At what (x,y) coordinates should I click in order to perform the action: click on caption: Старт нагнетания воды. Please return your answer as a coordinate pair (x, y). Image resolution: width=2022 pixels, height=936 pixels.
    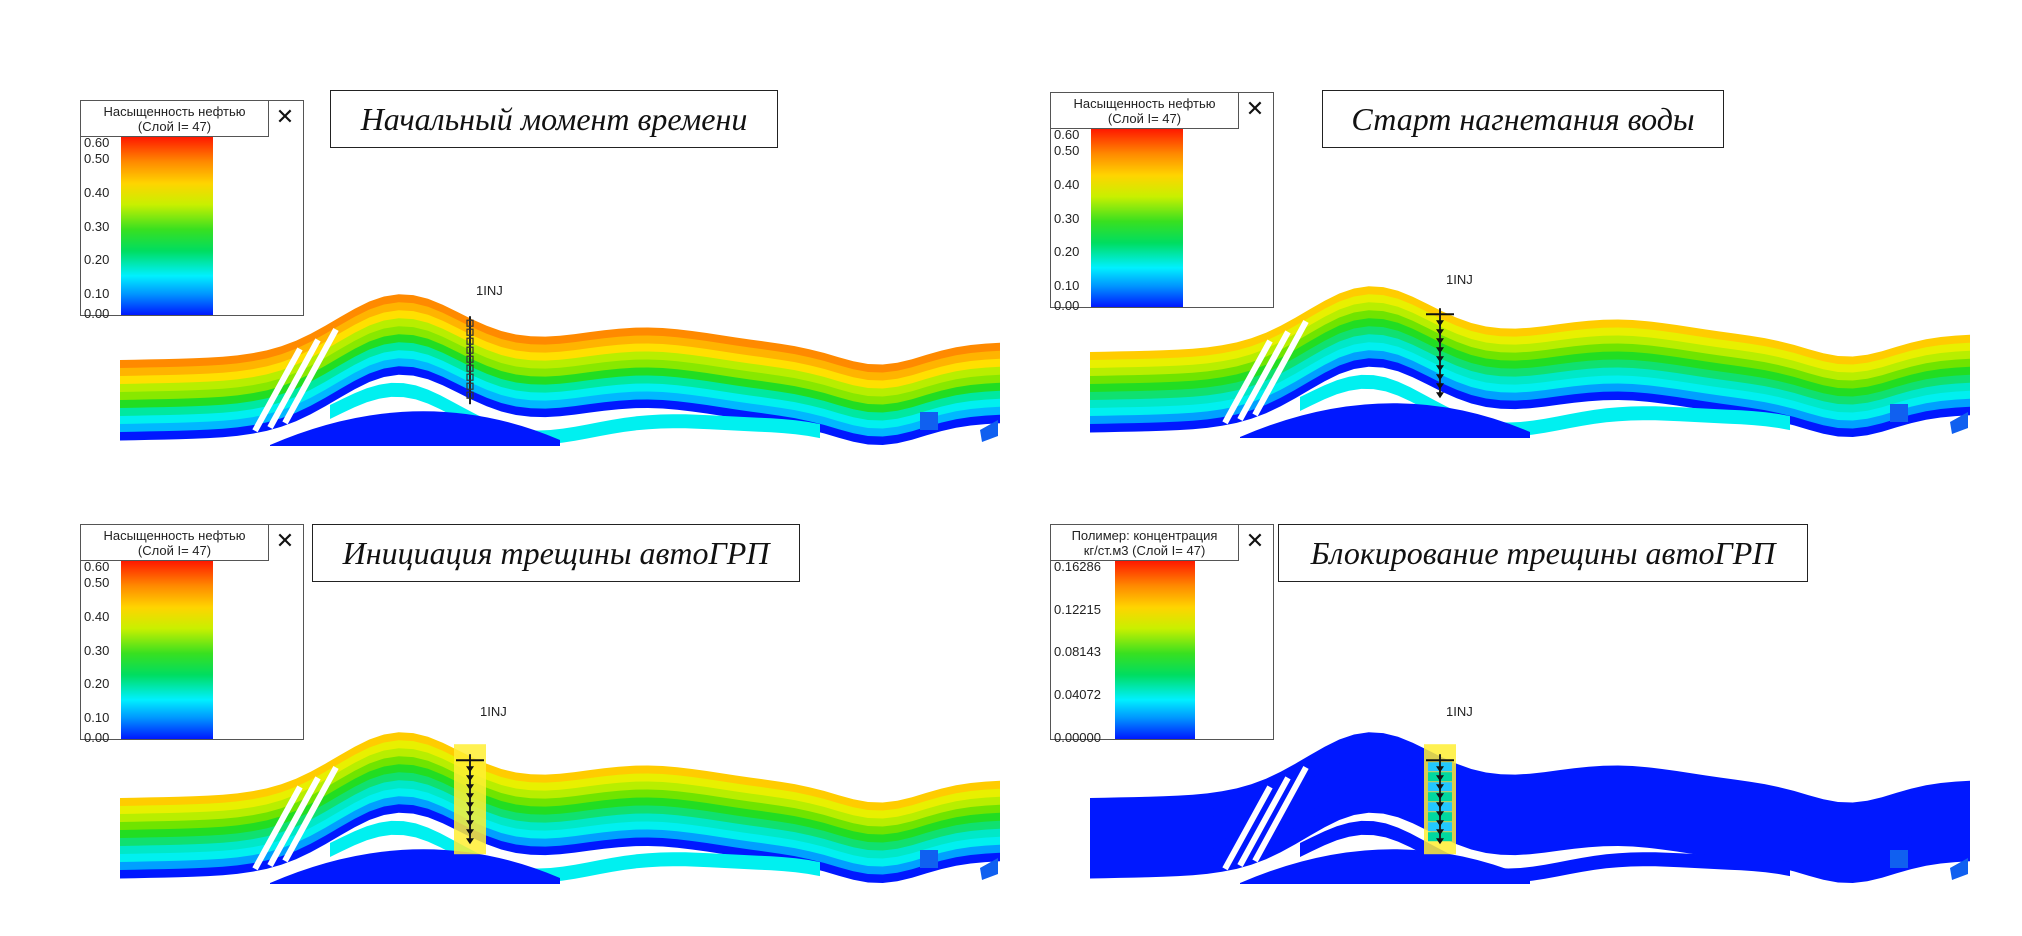
    Looking at the image, I should click on (1523, 119).